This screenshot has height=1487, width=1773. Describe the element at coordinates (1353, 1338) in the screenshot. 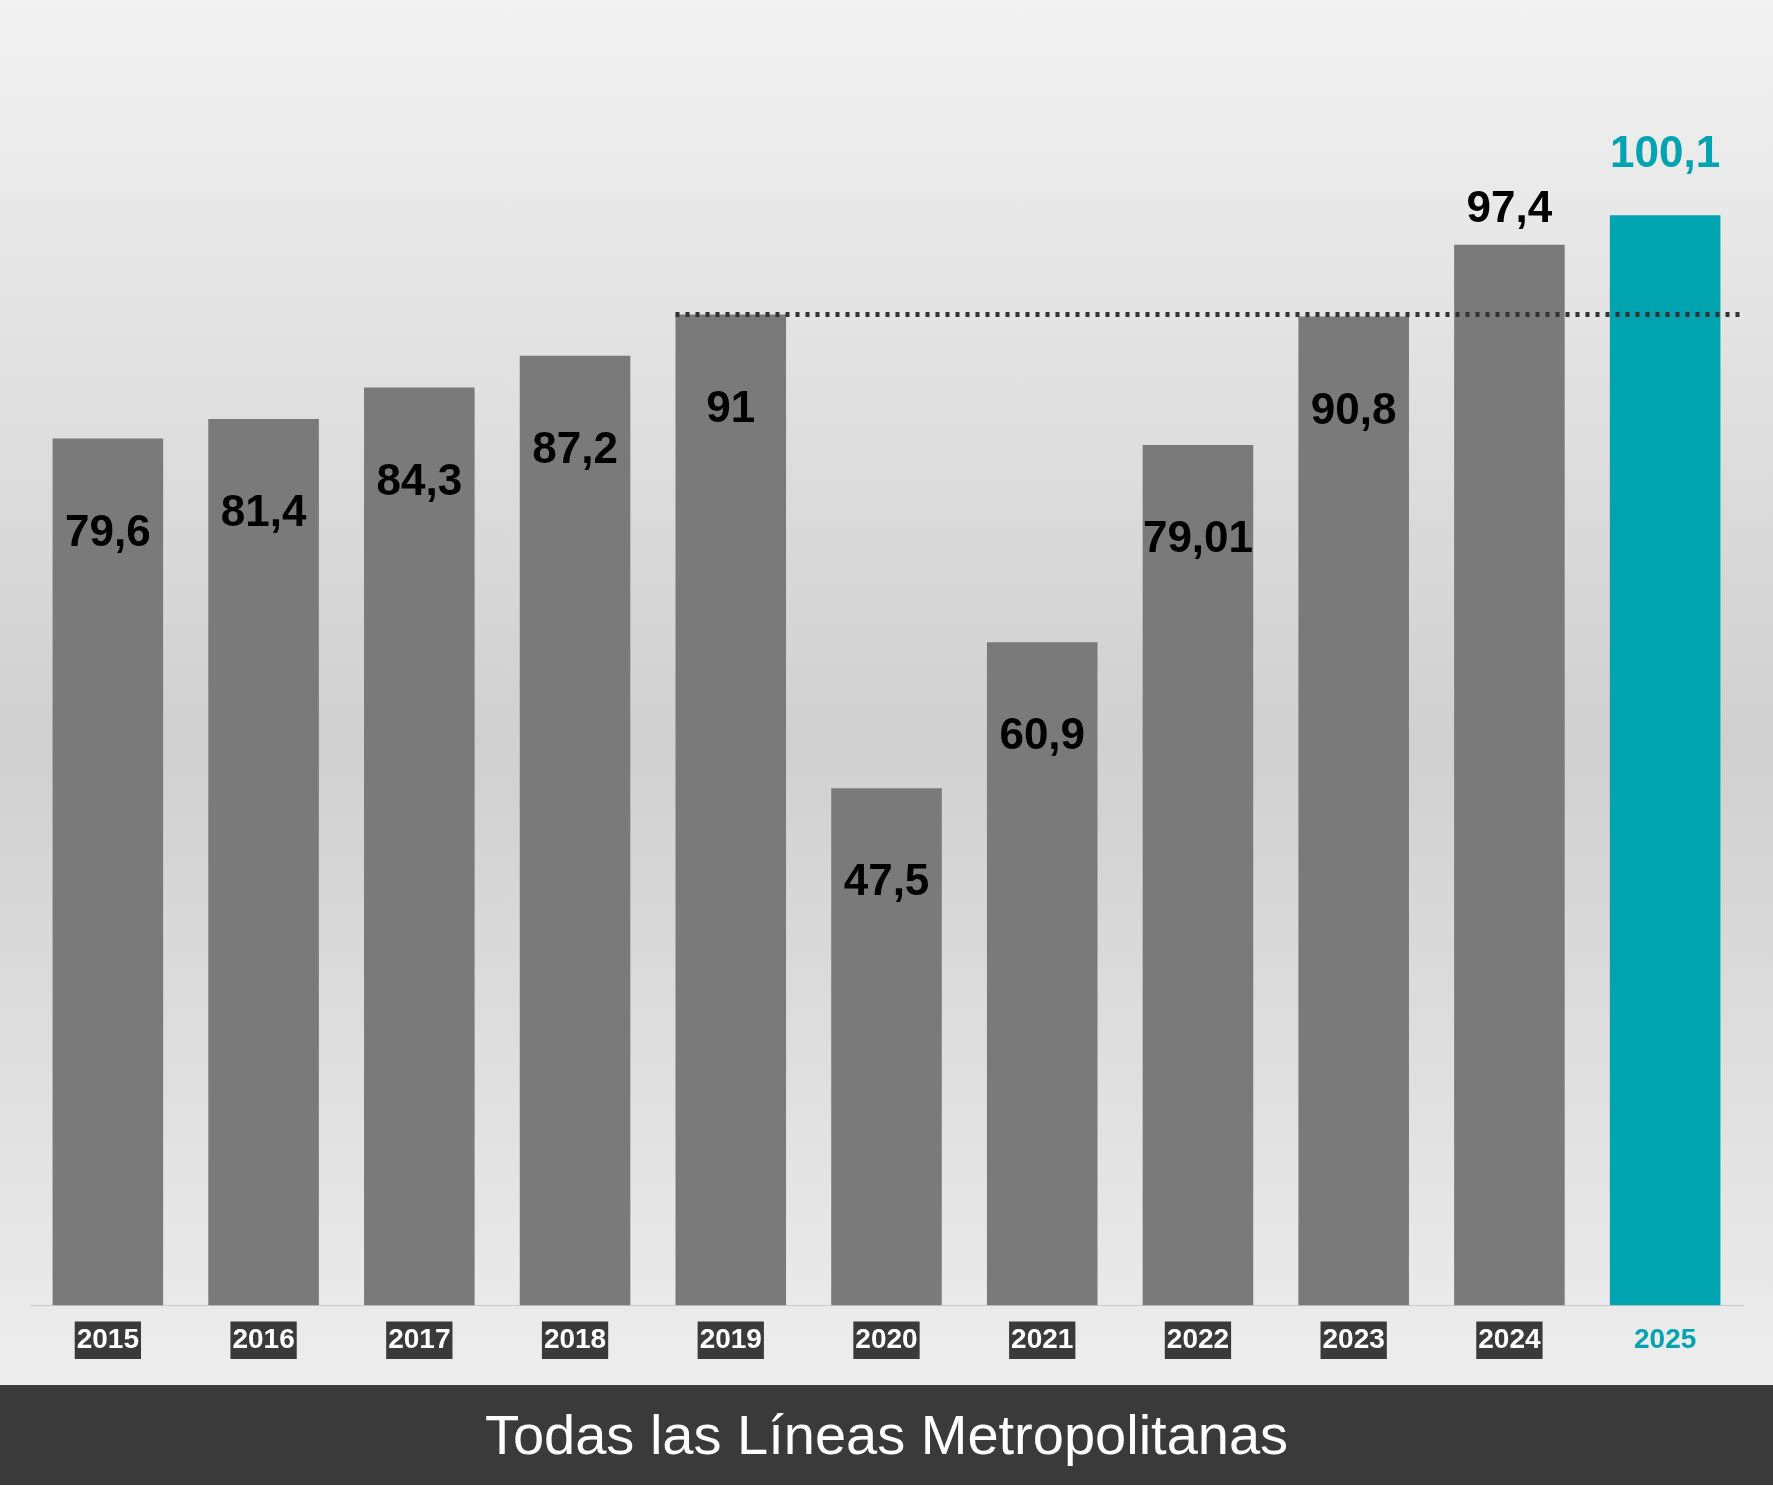

I see `x-tick-label: 2023` at that location.